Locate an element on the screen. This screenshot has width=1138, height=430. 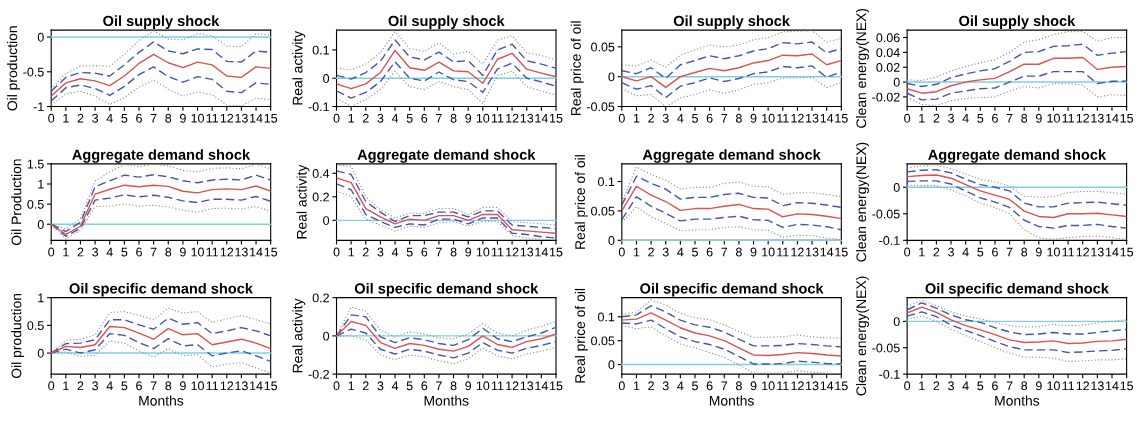
chart-title: Aggregate demand shock is located at coordinates (1017, 156).